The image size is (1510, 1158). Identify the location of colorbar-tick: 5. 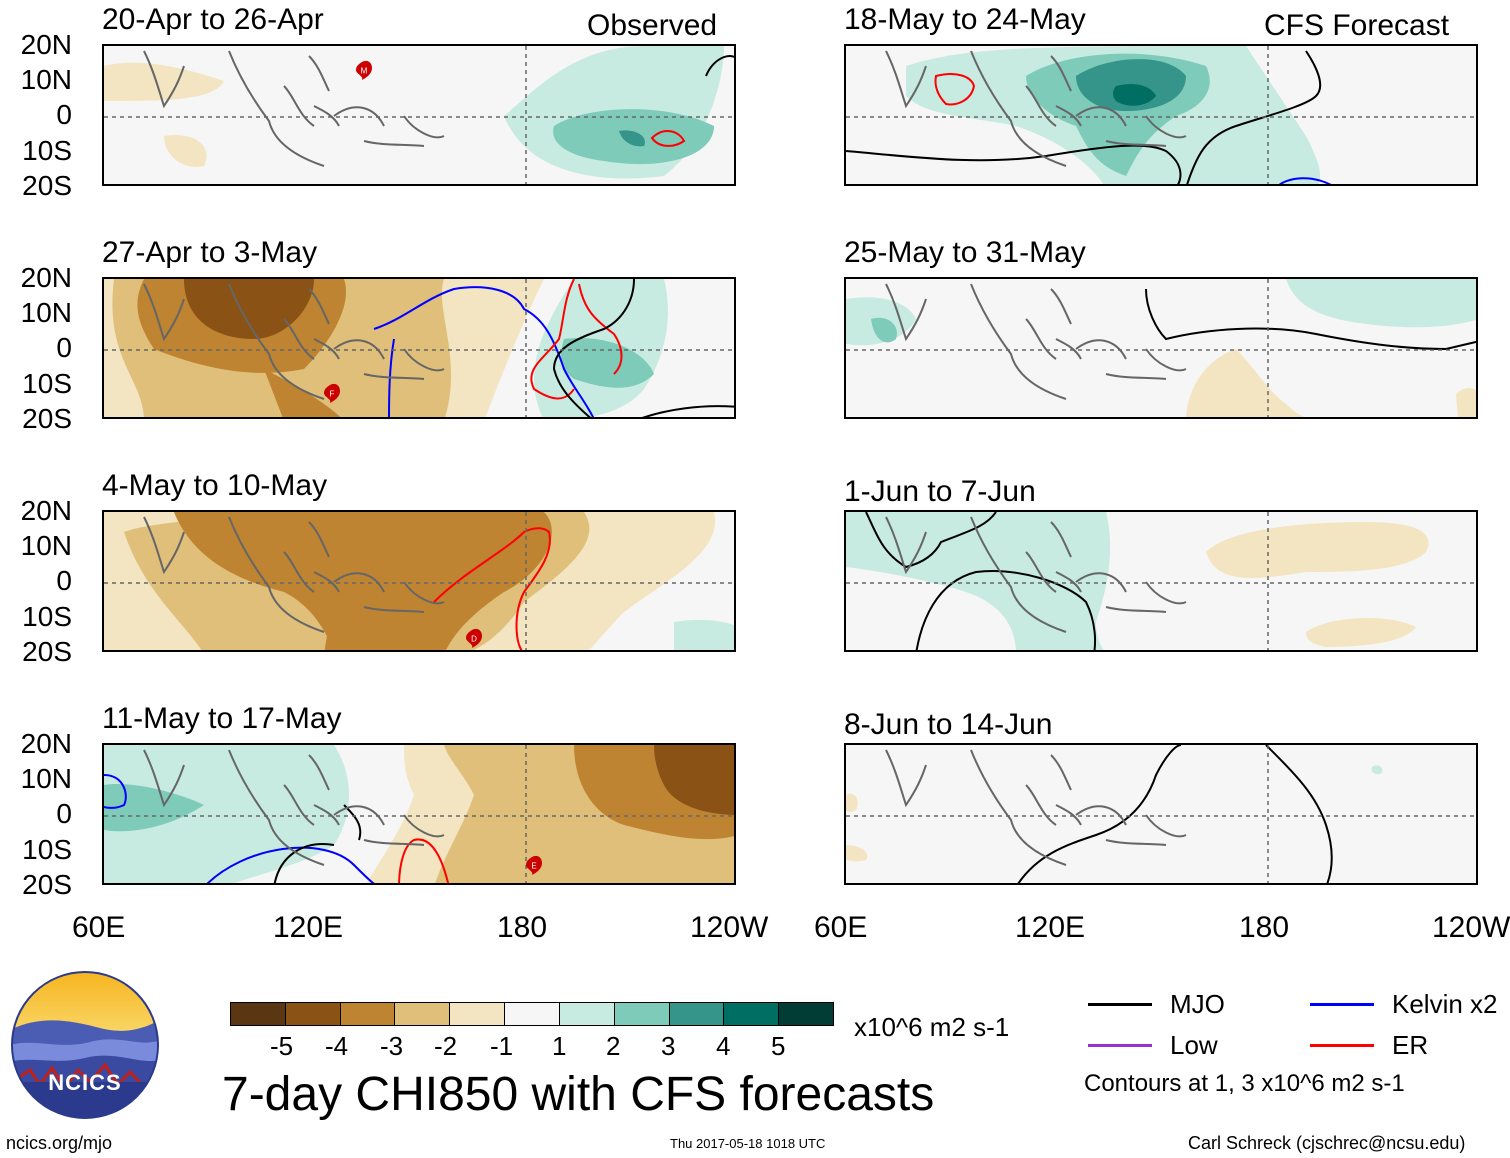
(778, 1046).